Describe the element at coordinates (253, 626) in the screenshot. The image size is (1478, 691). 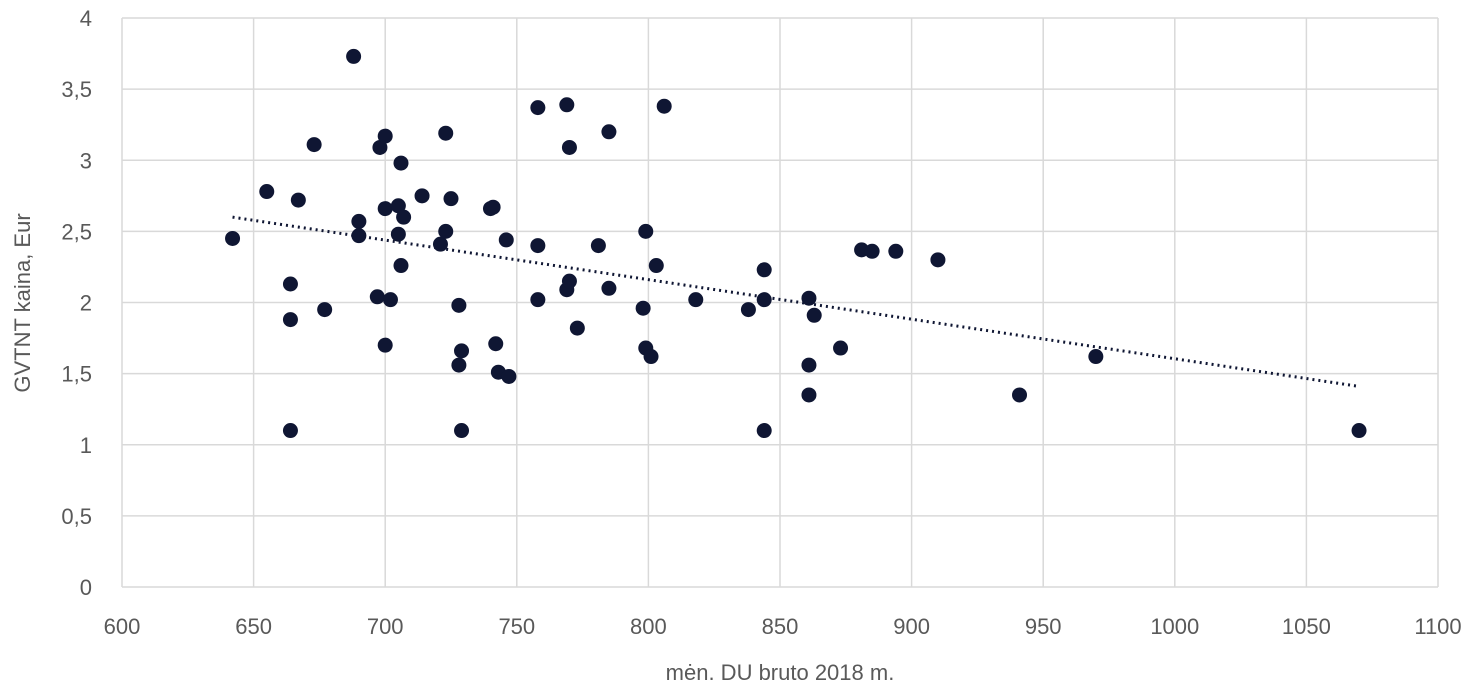
I see `x-tick-label: 650` at that location.